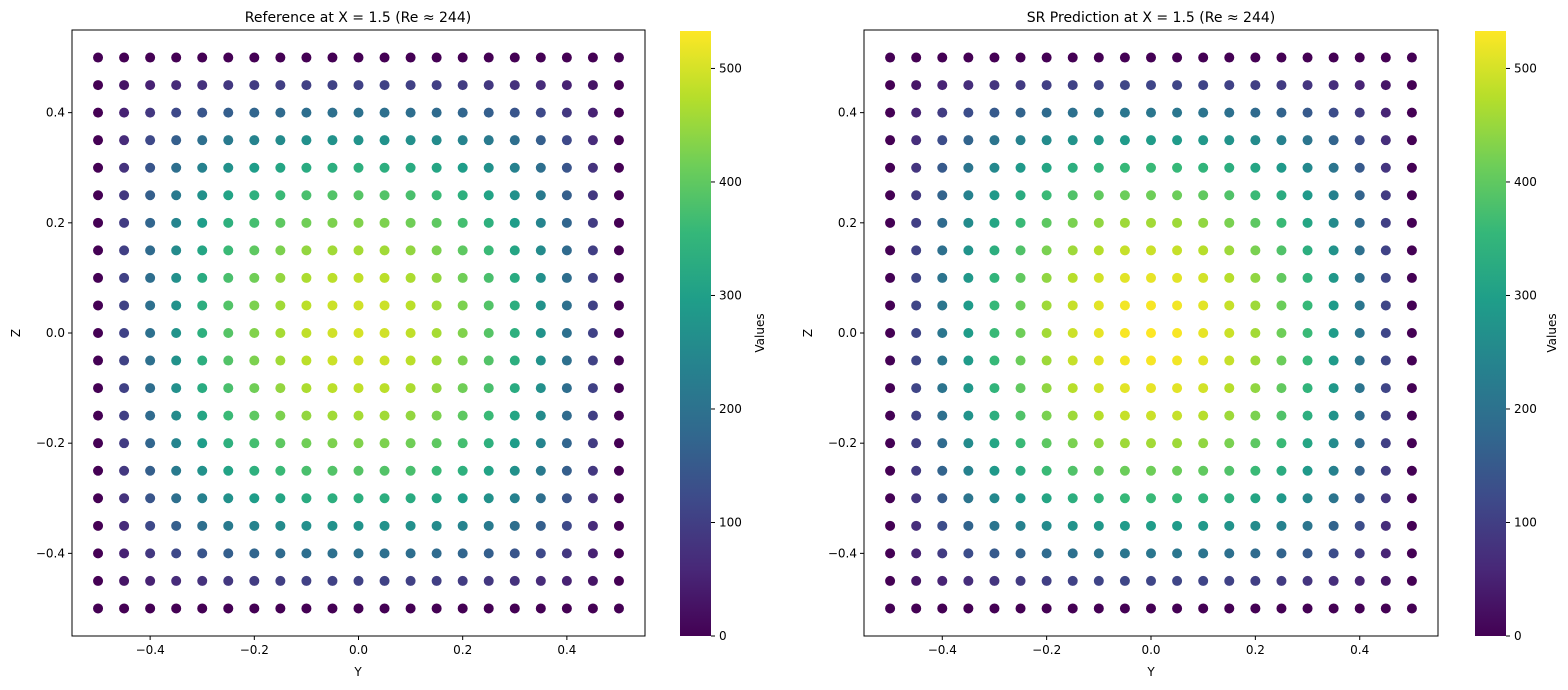  Describe the element at coordinates (1525, 295) in the screenshot. I see `colorbar-tick-label: 300` at that location.